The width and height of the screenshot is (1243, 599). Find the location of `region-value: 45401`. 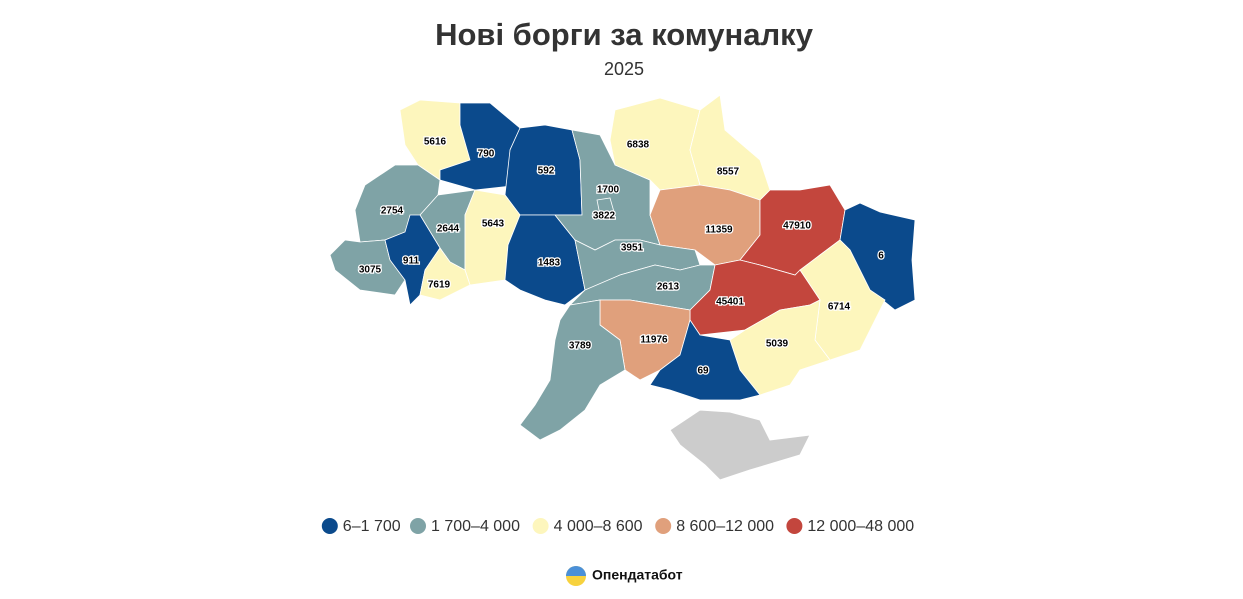

region-value: 45401 is located at coordinates (730, 302).